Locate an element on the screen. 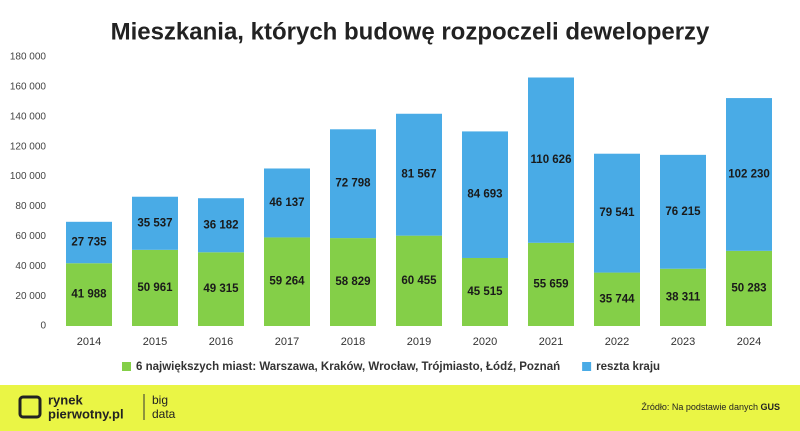 This screenshot has height=431, width=800. value-label: 50 283 is located at coordinates (748, 288).